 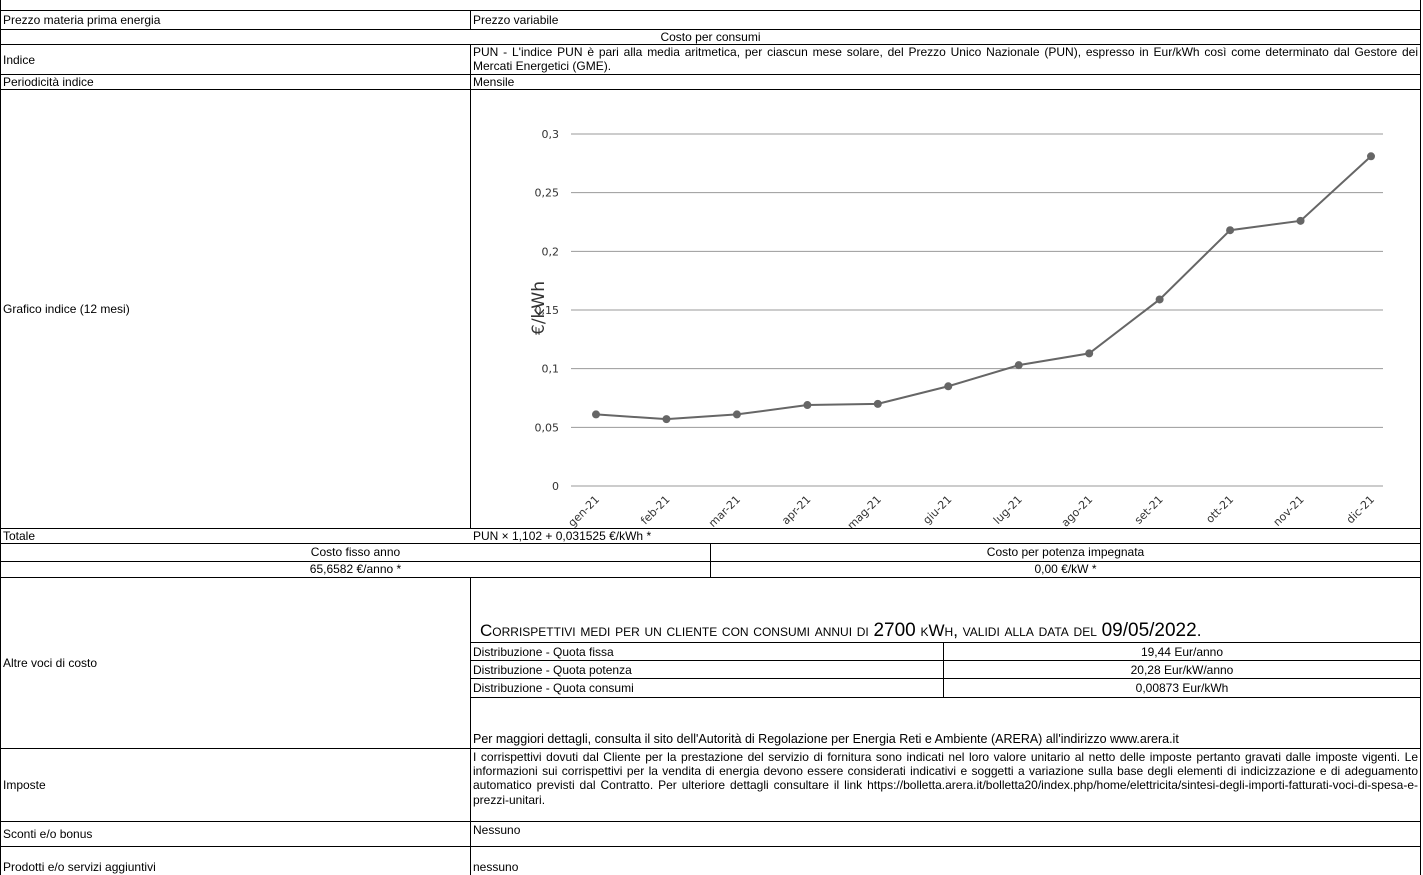 What do you see at coordinates (1219, 509) in the screenshot?
I see `x-tick-label: ott-21` at bounding box center [1219, 509].